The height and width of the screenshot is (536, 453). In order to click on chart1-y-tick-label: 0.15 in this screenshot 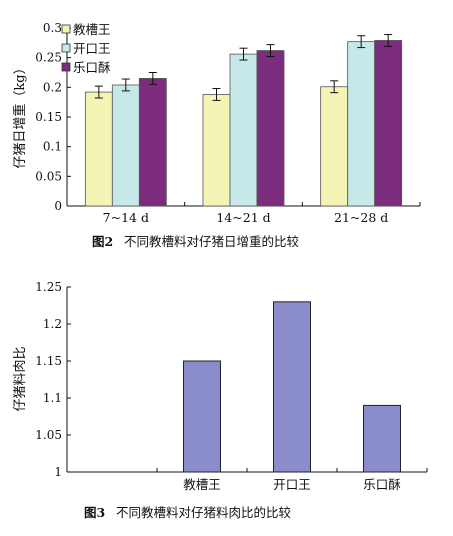, I will do `click(48, 117)`.